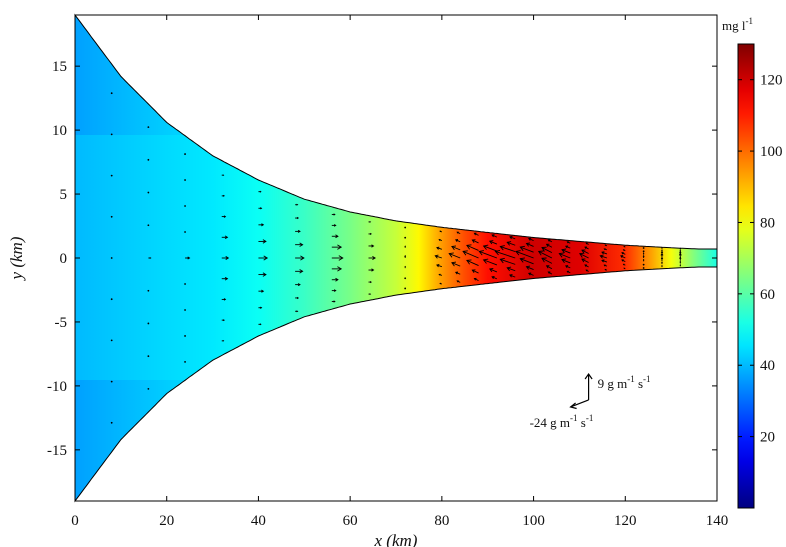 The width and height of the screenshot is (786, 547). Describe the element at coordinates (57, 451) in the screenshot. I see `y-tick-label: -15` at that location.